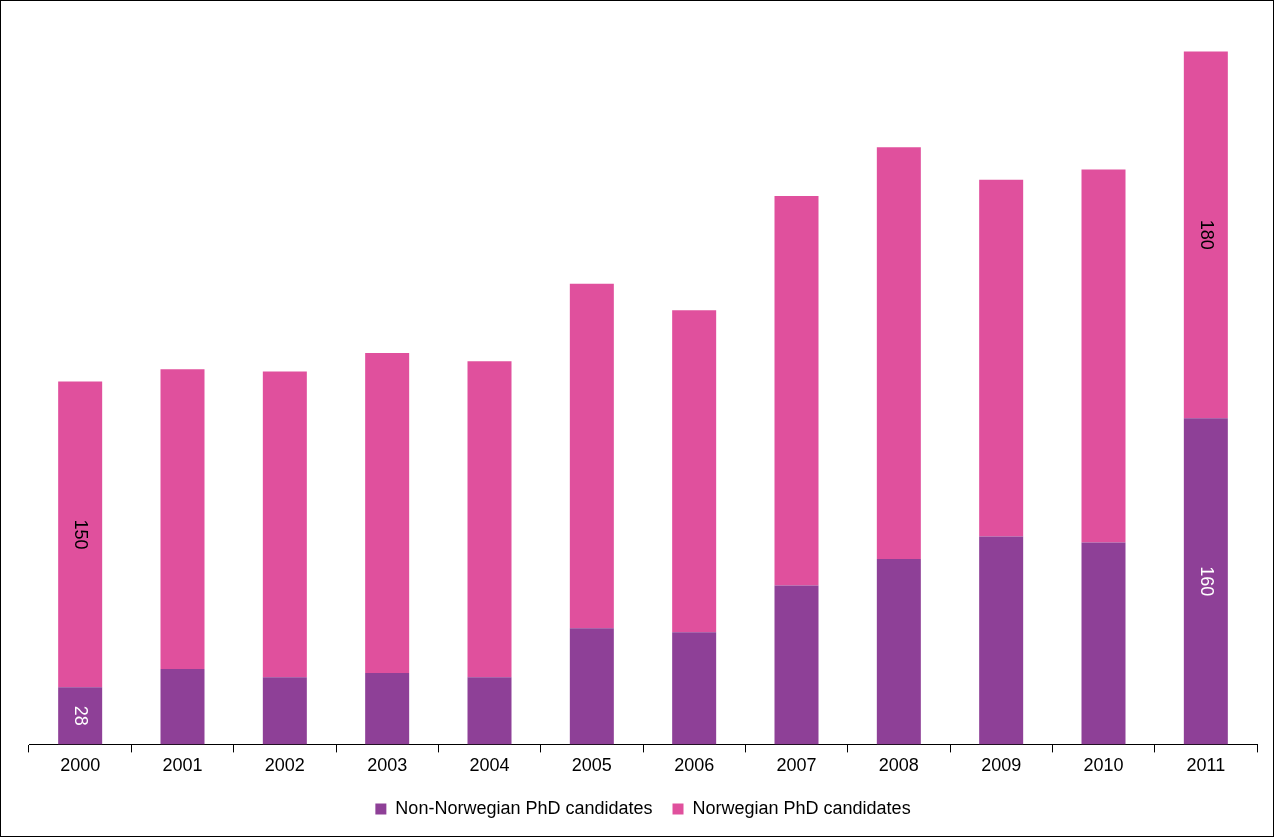 Image resolution: width=1274 pixels, height=837 pixels. What do you see at coordinates (1103, 765) in the screenshot?
I see `x-tick-label: 2010` at bounding box center [1103, 765].